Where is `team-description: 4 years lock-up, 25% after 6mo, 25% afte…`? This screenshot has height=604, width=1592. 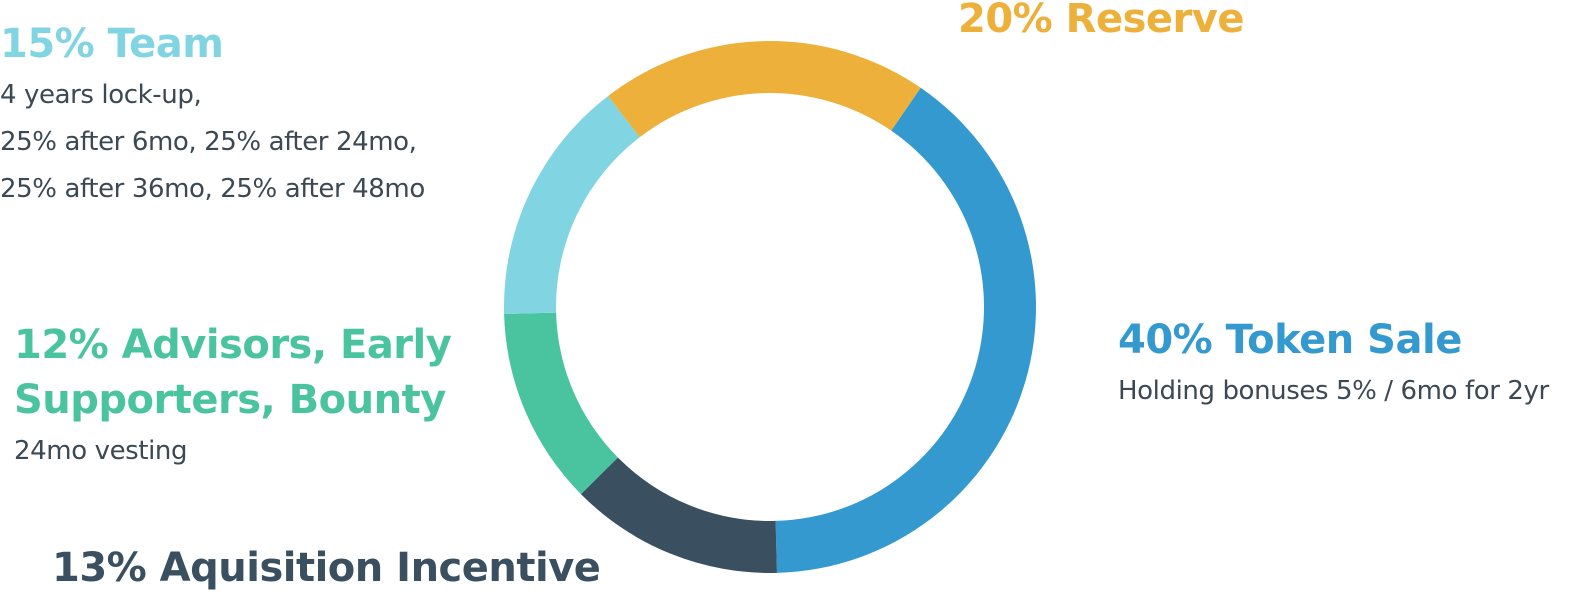 team-description: 4 years lock-up, 25% after 6mo, 25% afte… is located at coordinates (212, 142).